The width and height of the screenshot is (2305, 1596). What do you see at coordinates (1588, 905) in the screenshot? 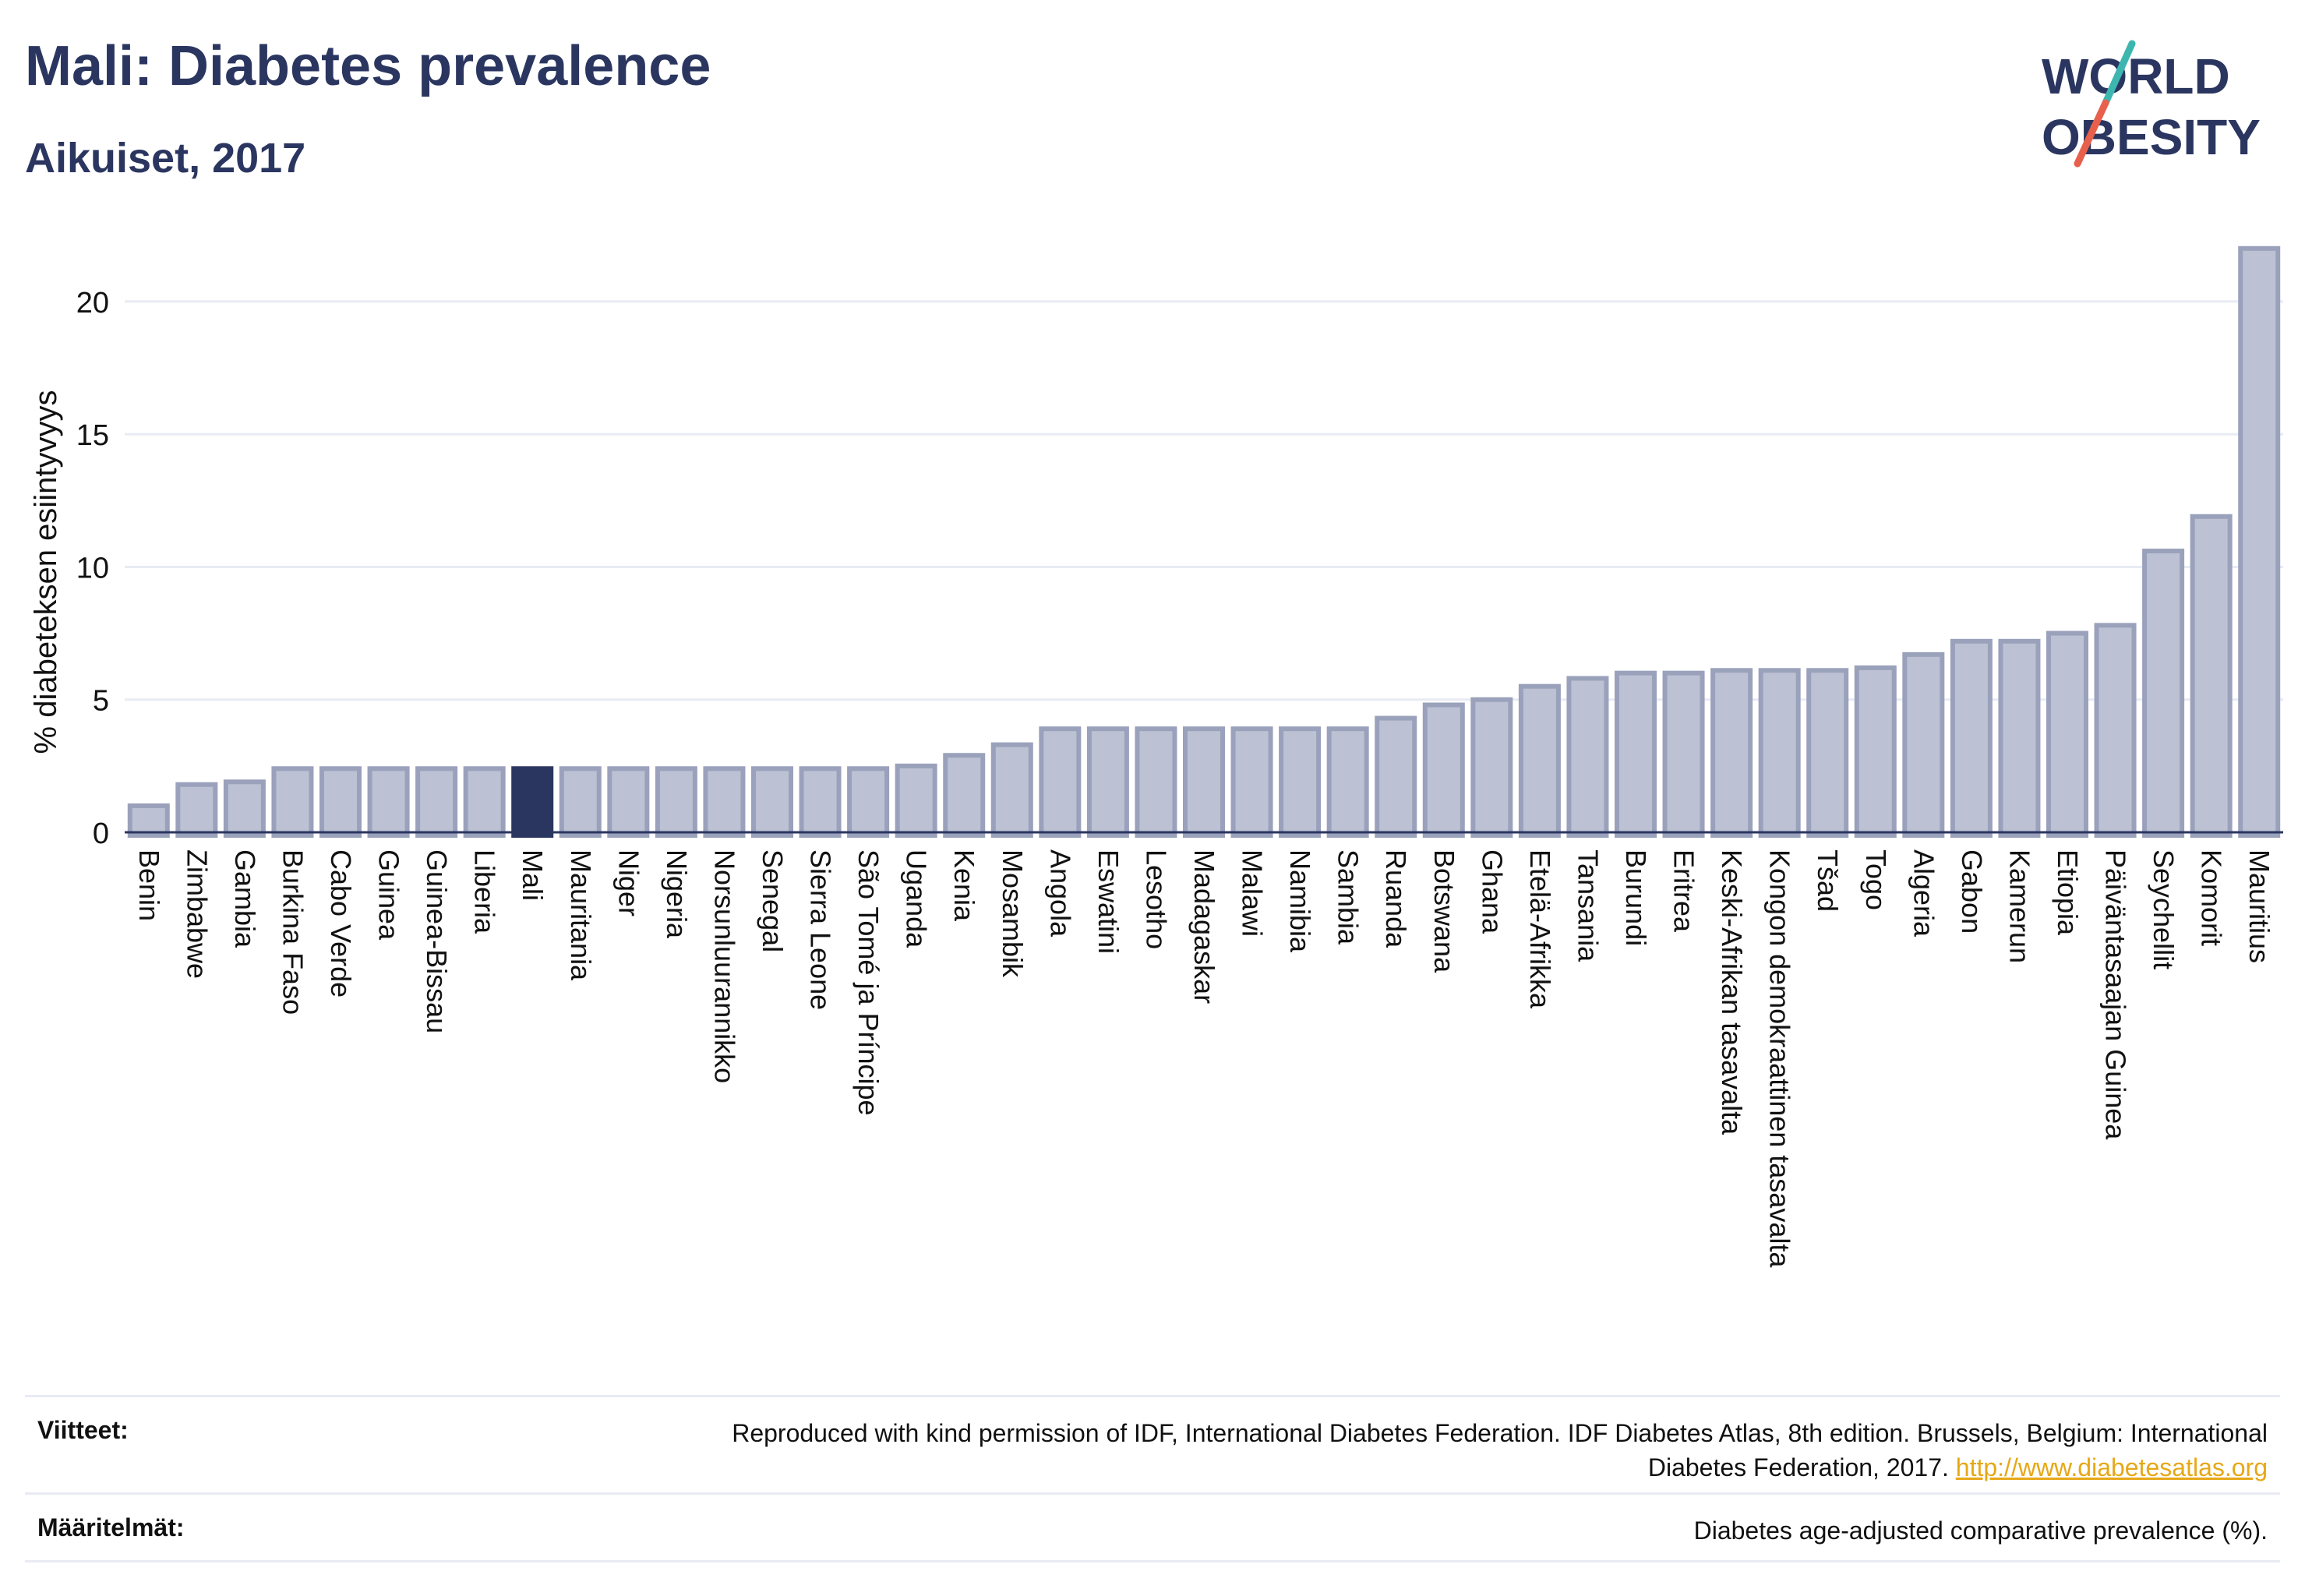
I see `x-tick-label: Tansania` at bounding box center [1588, 905].